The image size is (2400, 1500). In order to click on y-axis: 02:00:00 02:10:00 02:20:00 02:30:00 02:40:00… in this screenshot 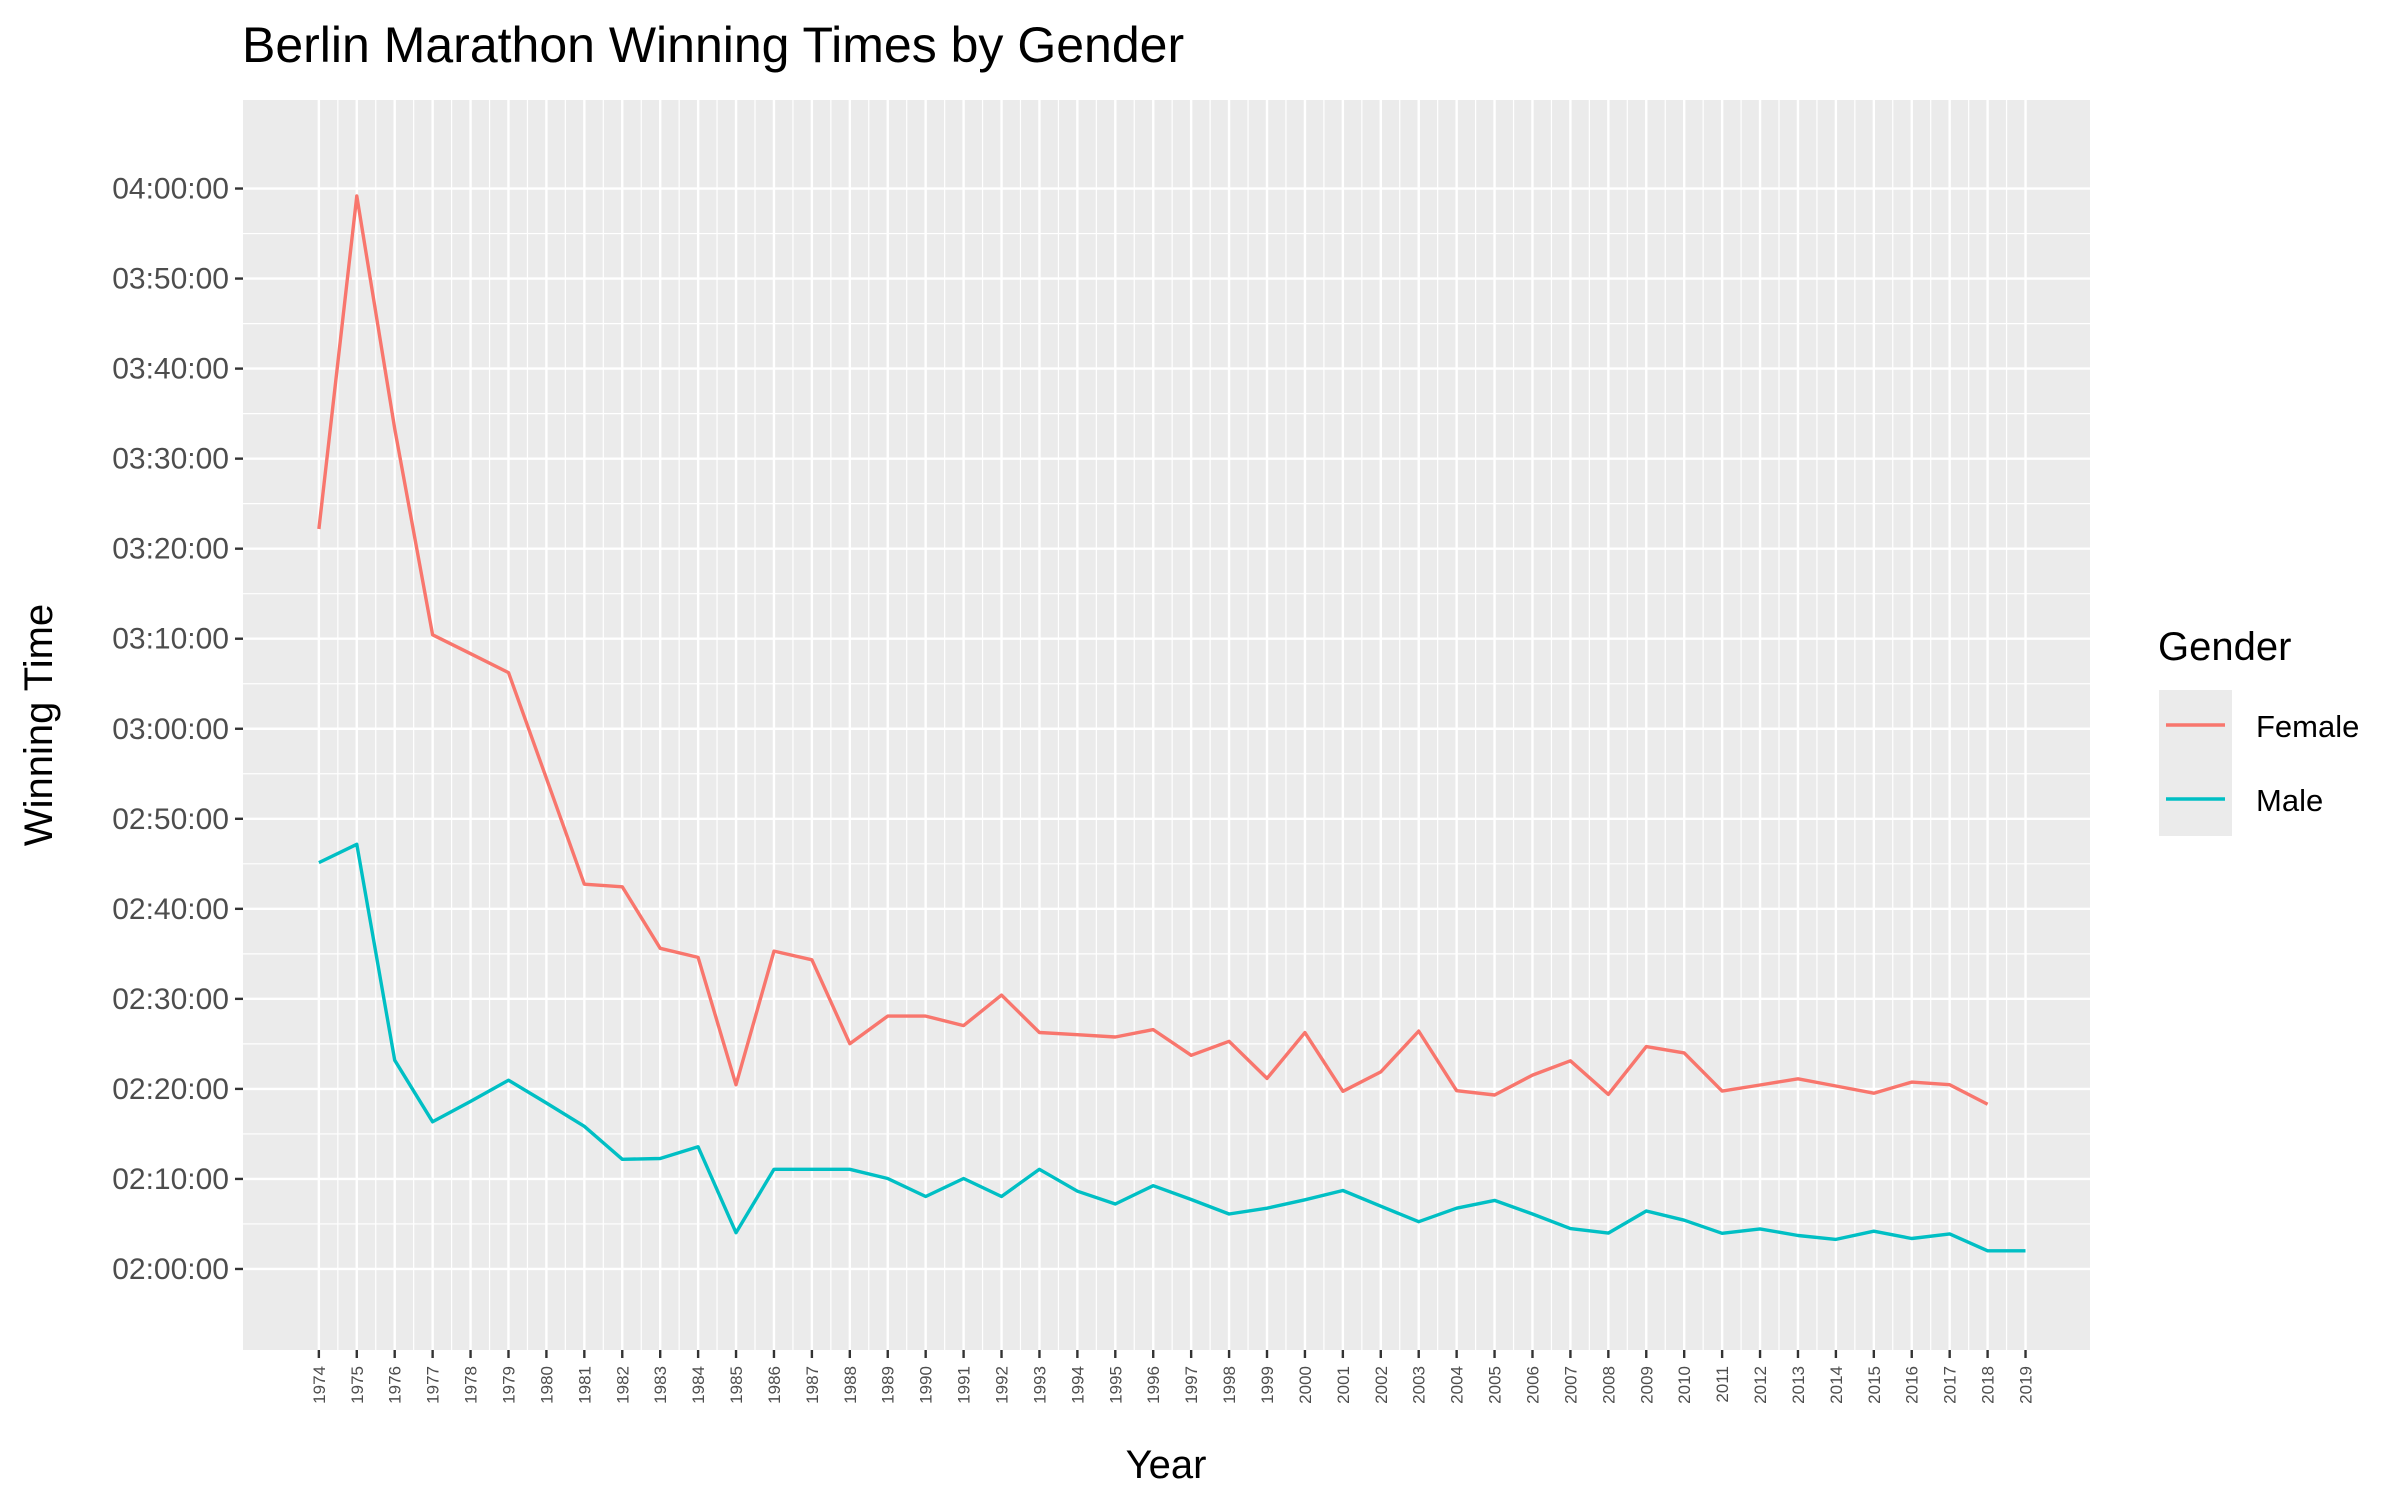, I will do `click(177, 729)`.